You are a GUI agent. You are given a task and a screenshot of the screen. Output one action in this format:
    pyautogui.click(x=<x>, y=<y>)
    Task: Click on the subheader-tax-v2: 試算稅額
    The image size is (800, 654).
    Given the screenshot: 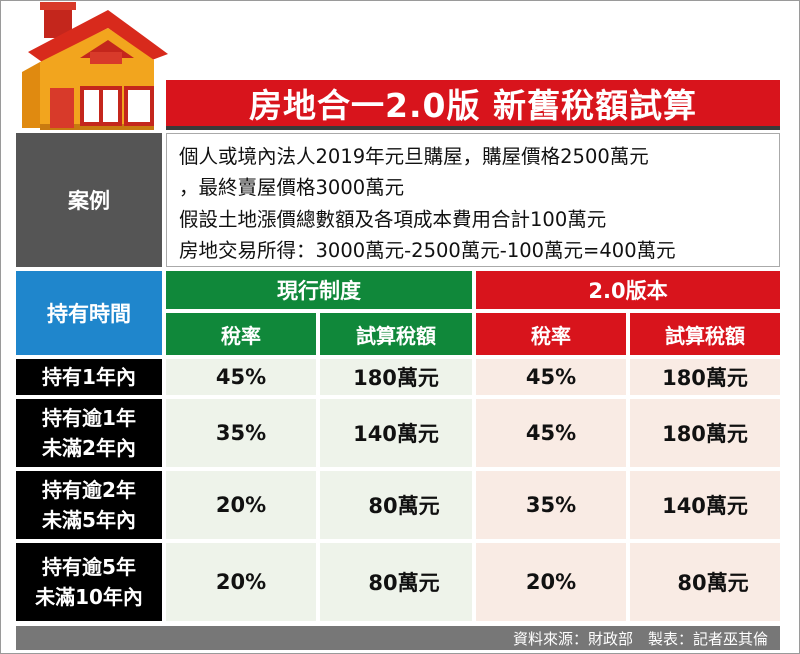 What is the action you would take?
    pyautogui.click(x=705, y=334)
    